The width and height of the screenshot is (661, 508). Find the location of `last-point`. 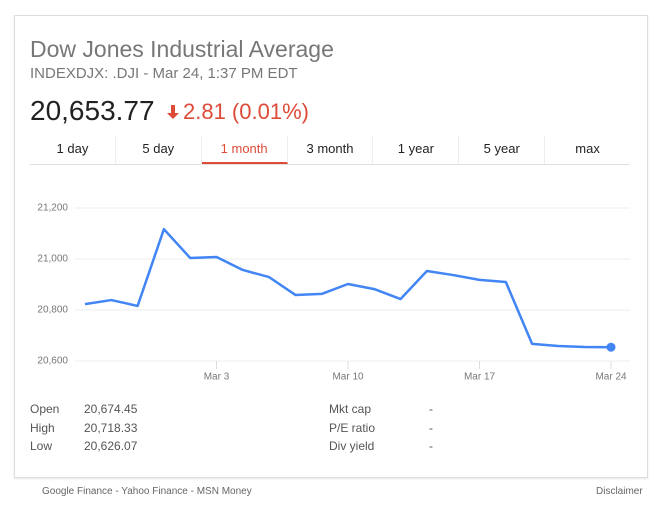

last-point is located at coordinates (611, 347).